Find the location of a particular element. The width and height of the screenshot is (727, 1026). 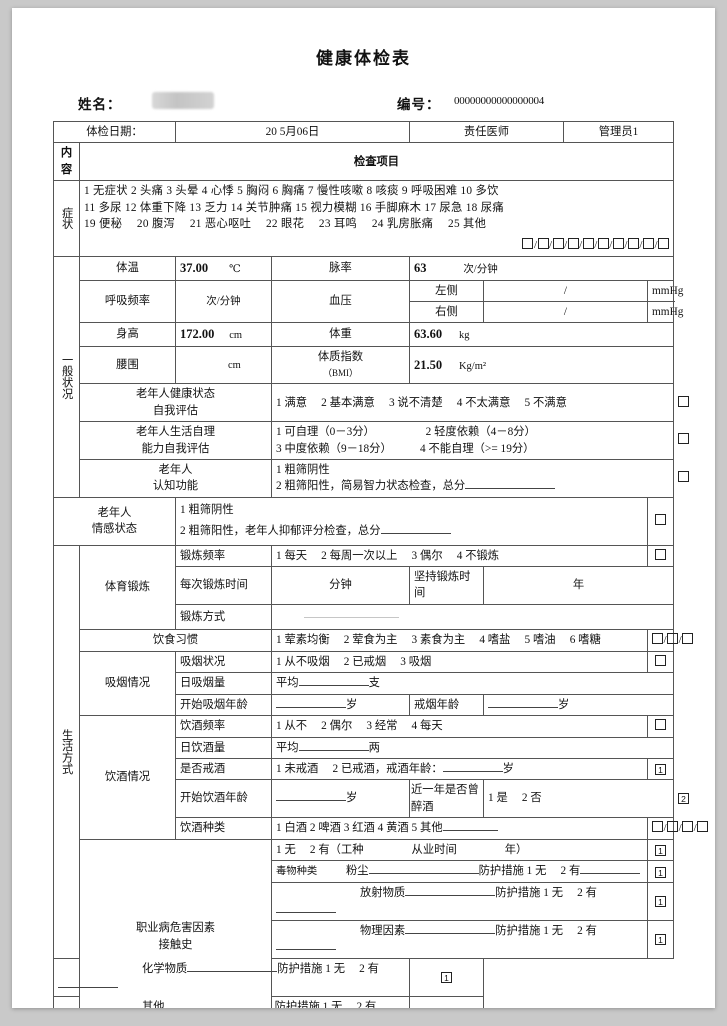

general-section-label: 一般状况 is located at coordinates (66, 377).